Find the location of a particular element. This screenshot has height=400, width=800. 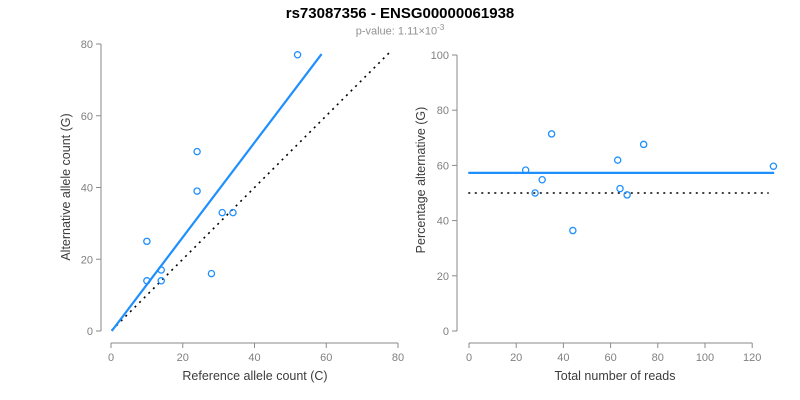

x-tick-label: 120 is located at coordinates (752, 358).